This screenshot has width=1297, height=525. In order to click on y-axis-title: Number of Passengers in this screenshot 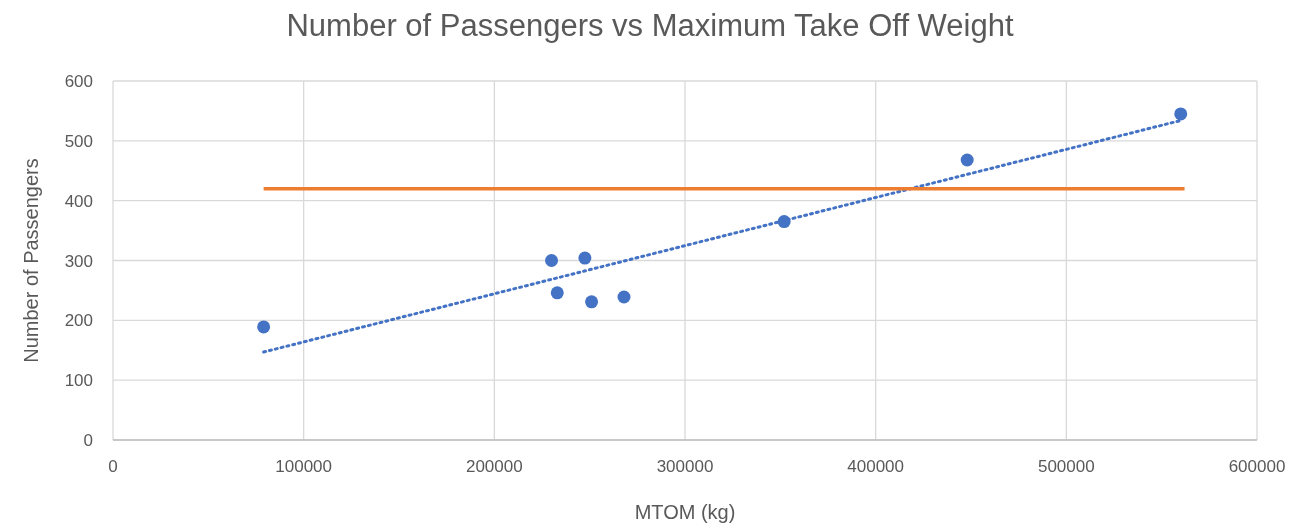, I will do `click(31, 260)`.